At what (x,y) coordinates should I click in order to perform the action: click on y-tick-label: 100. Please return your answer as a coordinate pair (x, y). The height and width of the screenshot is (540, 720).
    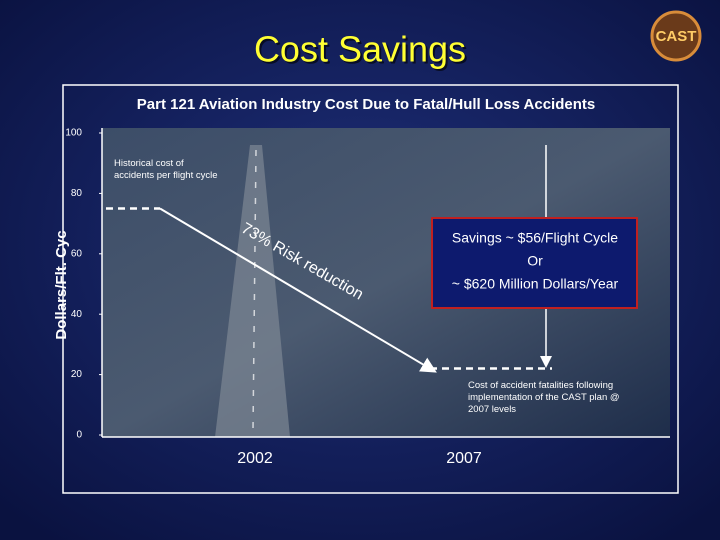
    Looking at the image, I should click on (73, 133).